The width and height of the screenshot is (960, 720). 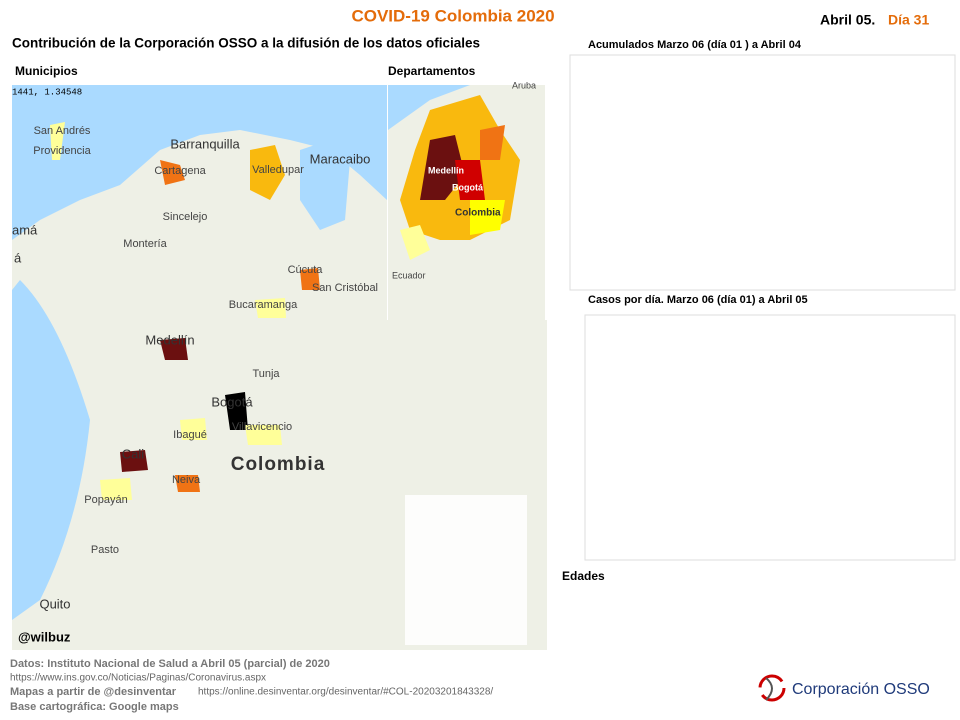 What do you see at coordinates (847, 20) in the screenshot?
I see `date: Abril 05.` at bounding box center [847, 20].